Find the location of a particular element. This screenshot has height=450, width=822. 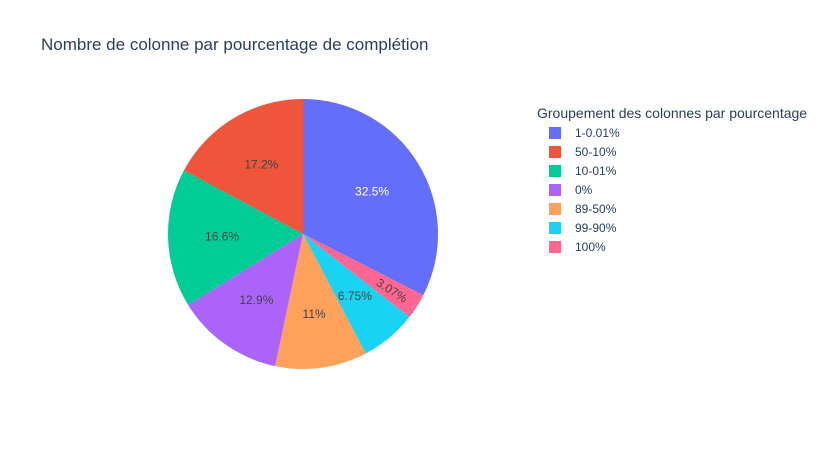

legend-label-10-01: 10-01% is located at coordinates (596, 171).